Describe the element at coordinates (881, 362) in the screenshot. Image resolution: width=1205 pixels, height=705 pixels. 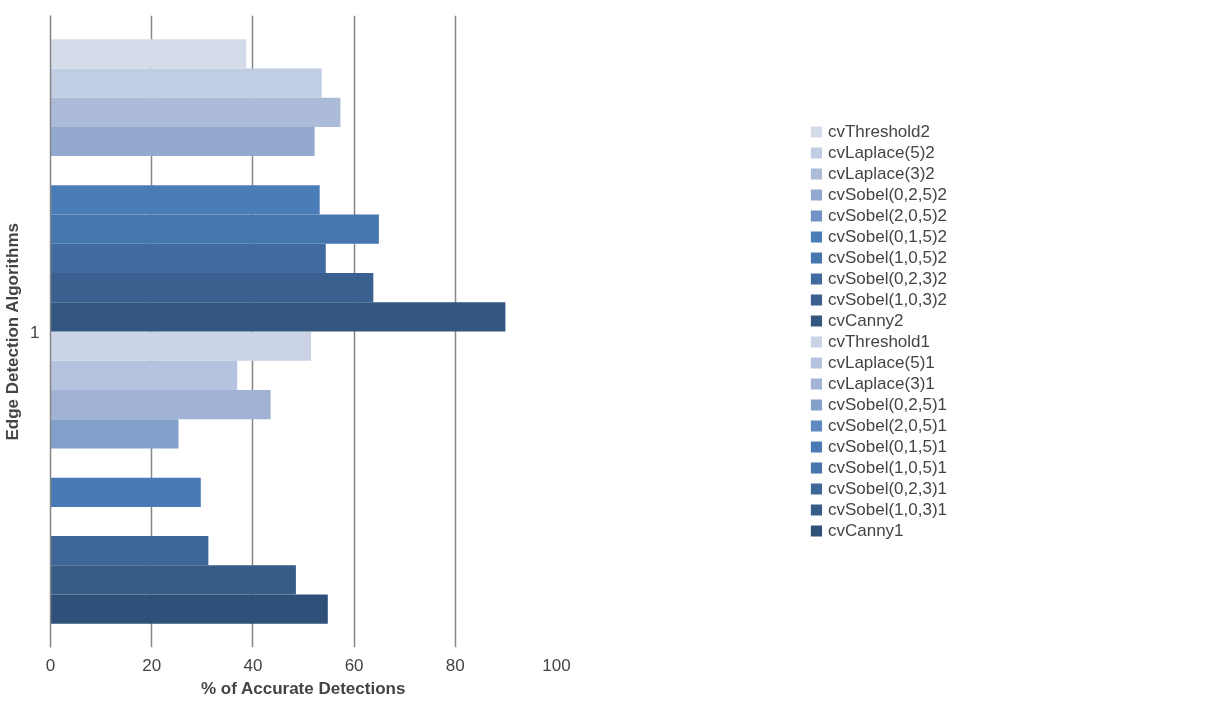
I see `legend-label: cvLaplace(5)1` at that location.